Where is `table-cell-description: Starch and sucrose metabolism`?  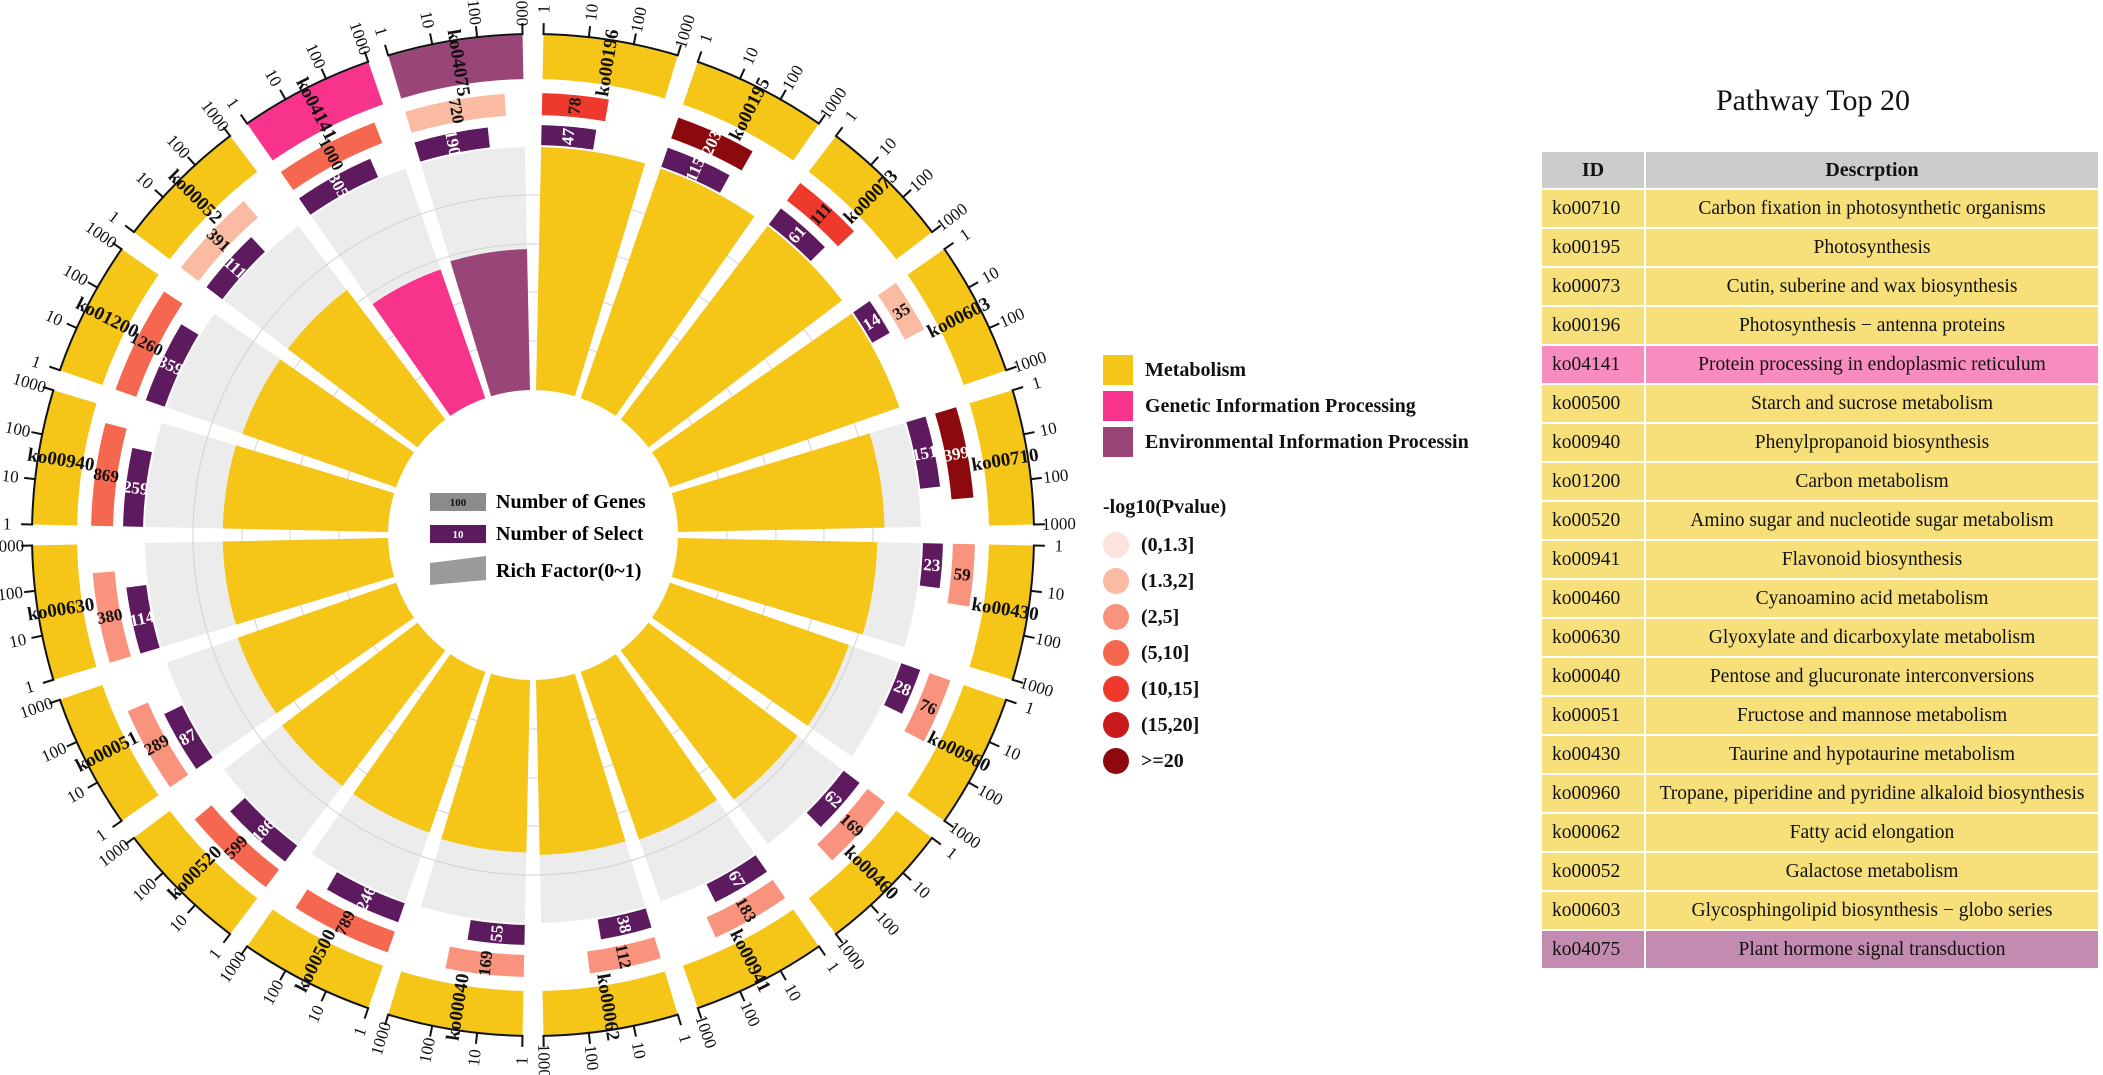 table-cell-description: Starch and sucrose metabolism is located at coordinates (1872, 403).